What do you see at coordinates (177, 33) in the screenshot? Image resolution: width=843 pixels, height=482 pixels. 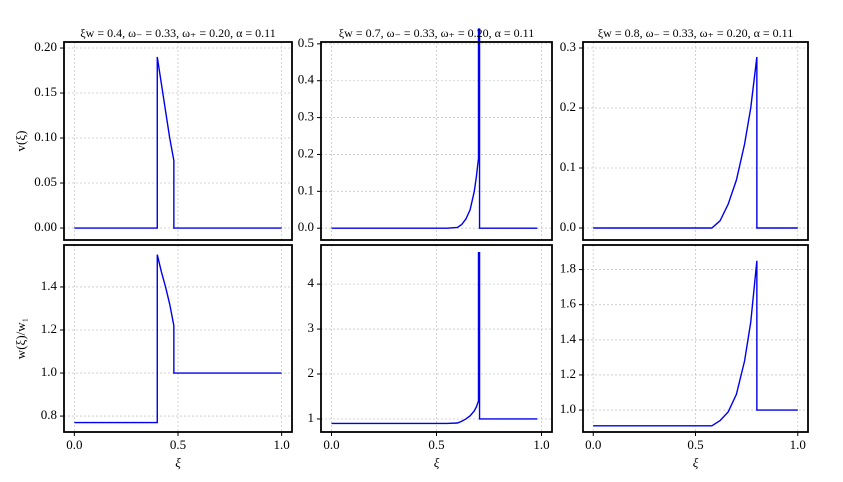 I see `subplot-title: ξw = 0.4, ω₋ = 0.33, ω₊ = 0.20, α = 0.11` at bounding box center [177, 33].